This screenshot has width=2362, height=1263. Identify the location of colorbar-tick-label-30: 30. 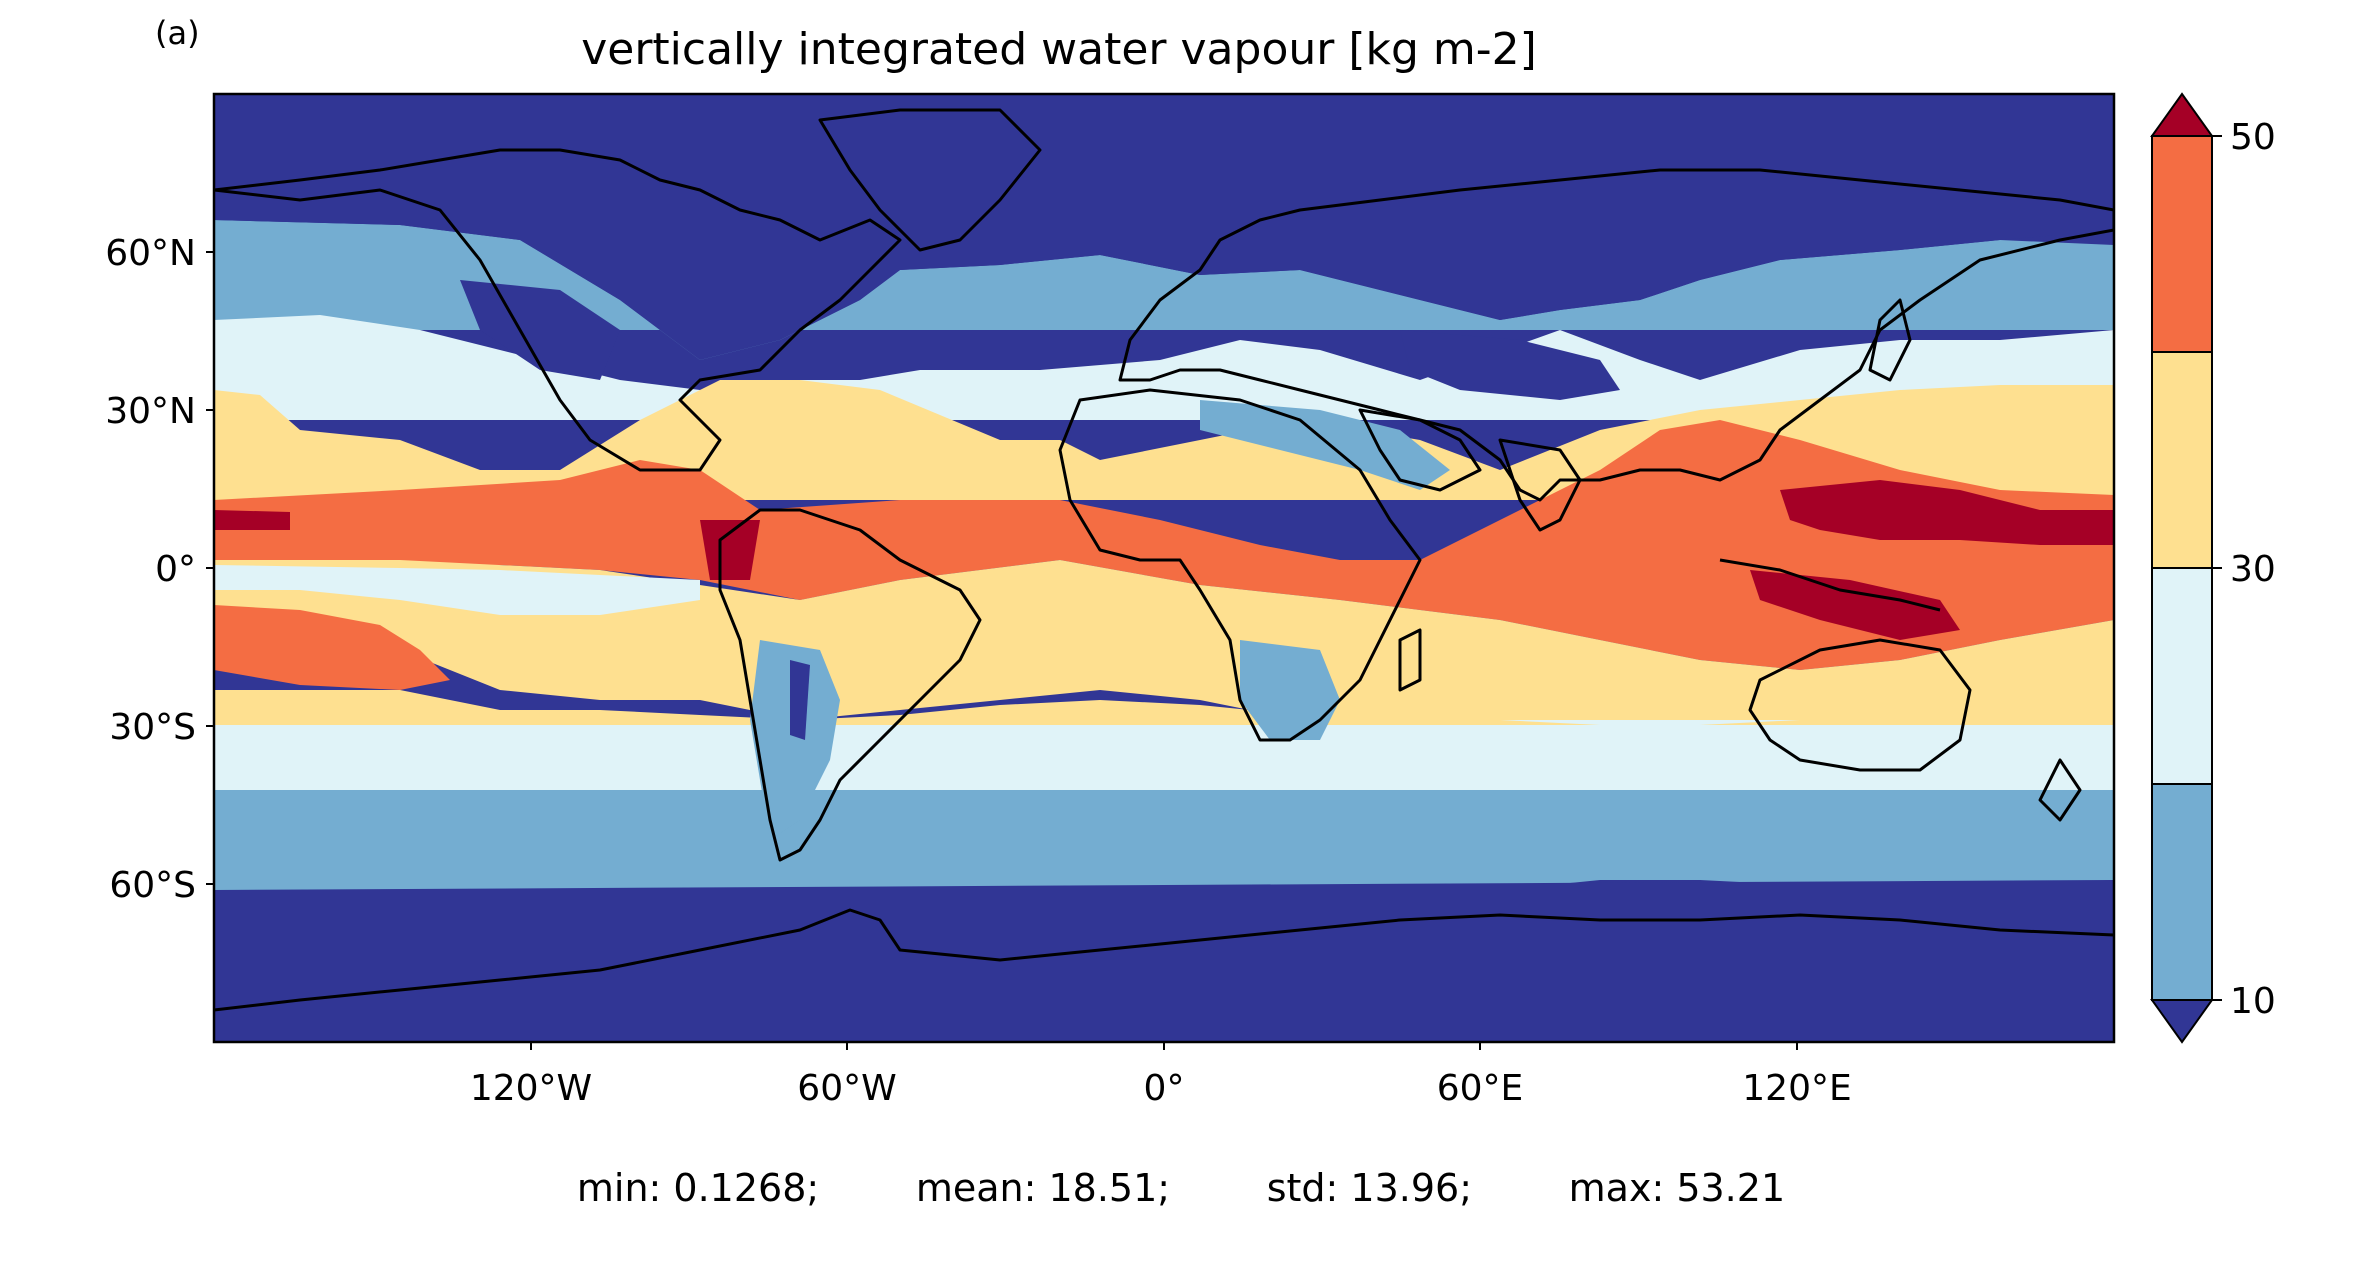
(2253, 569).